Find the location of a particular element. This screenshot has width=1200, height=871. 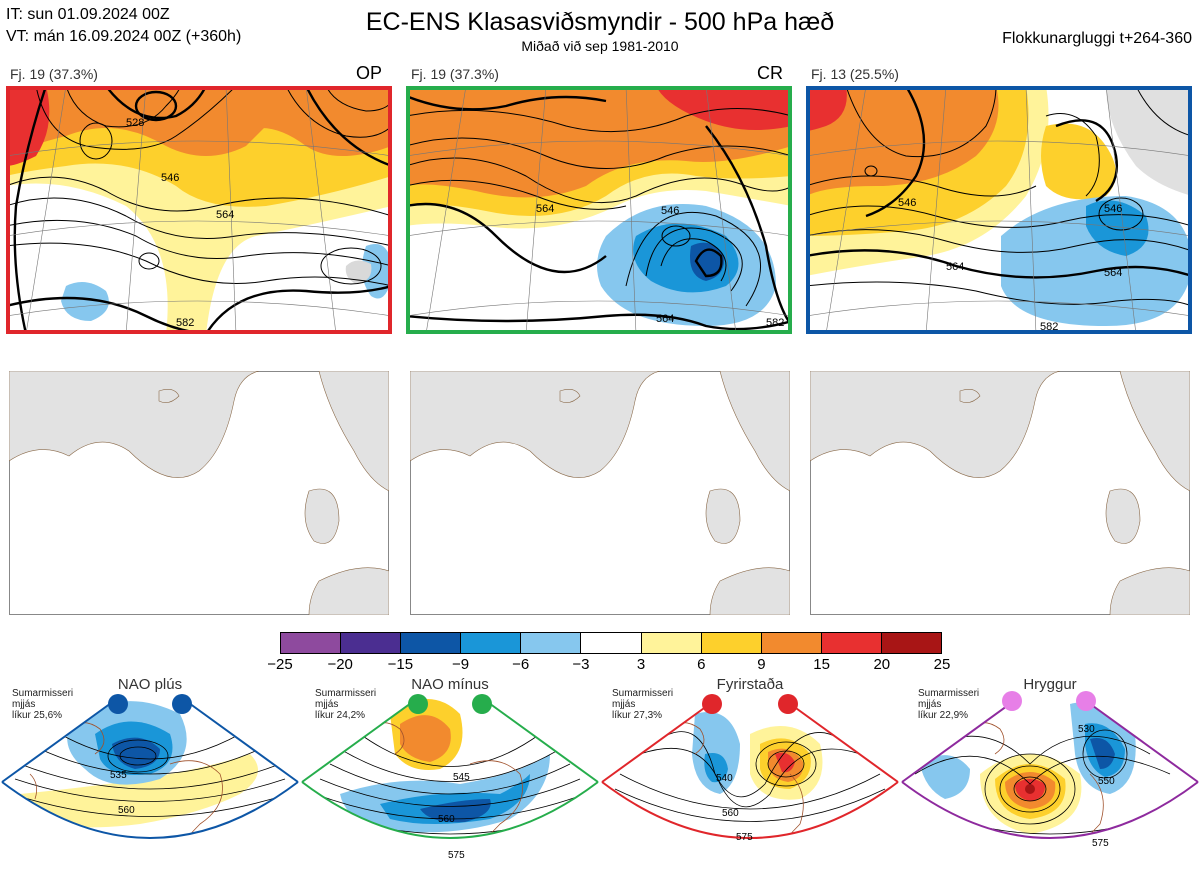

colorbar-tick-label: 6 is located at coordinates (701, 664).